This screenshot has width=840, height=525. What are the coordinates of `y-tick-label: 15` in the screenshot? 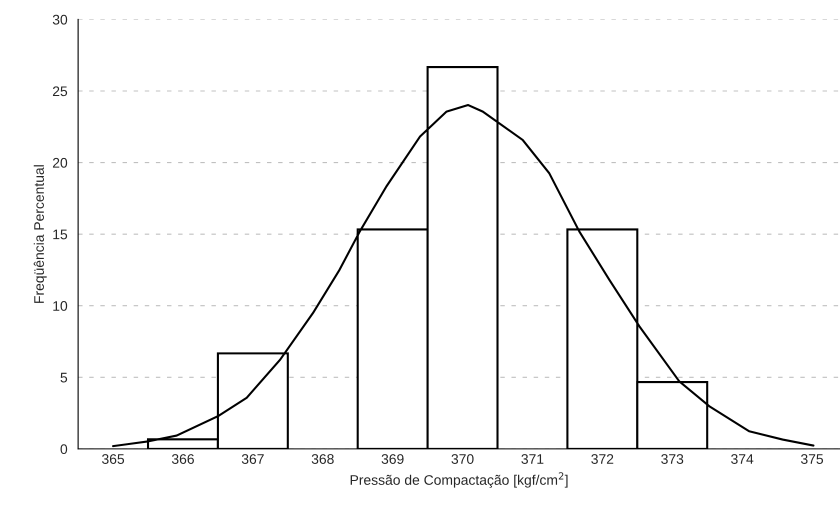 It's located at (60, 235).